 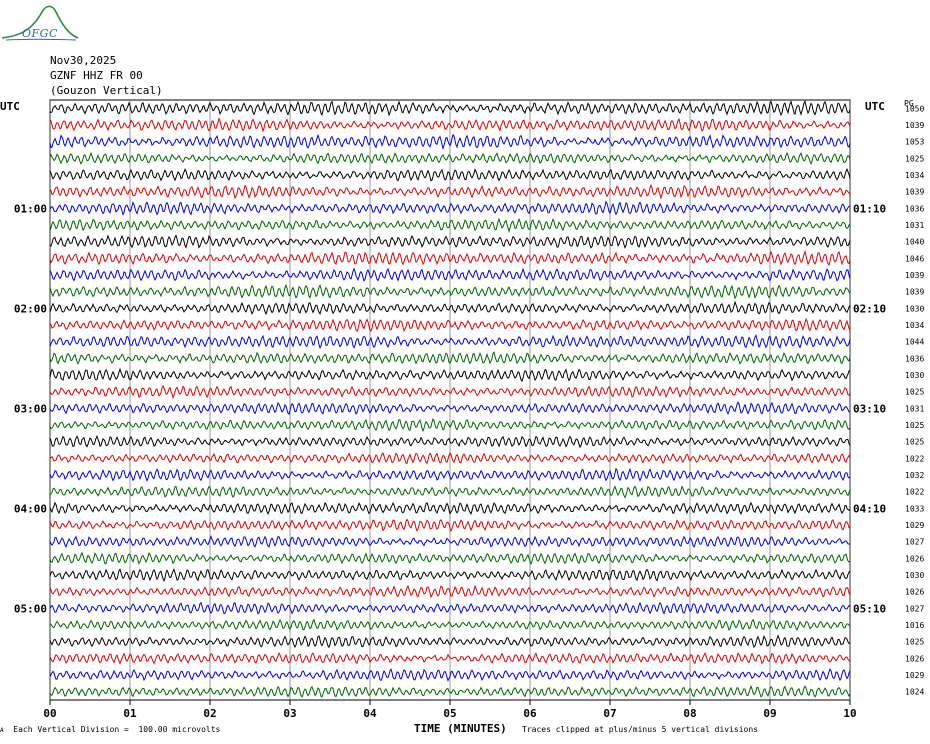 What do you see at coordinates (769, 713) in the screenshot?
I see `x-tick-label: 09` at bounding box center [769, 713].